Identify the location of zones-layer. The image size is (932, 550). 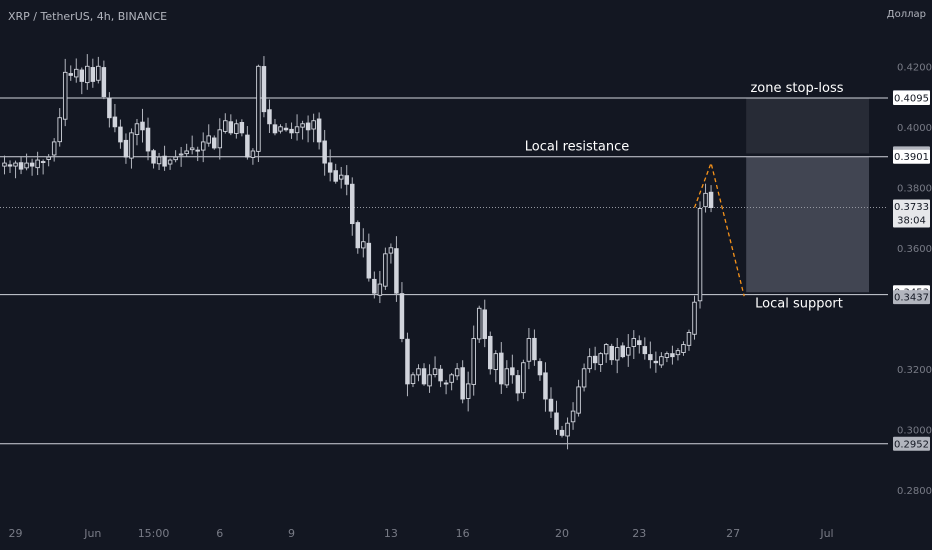
(807, 195).